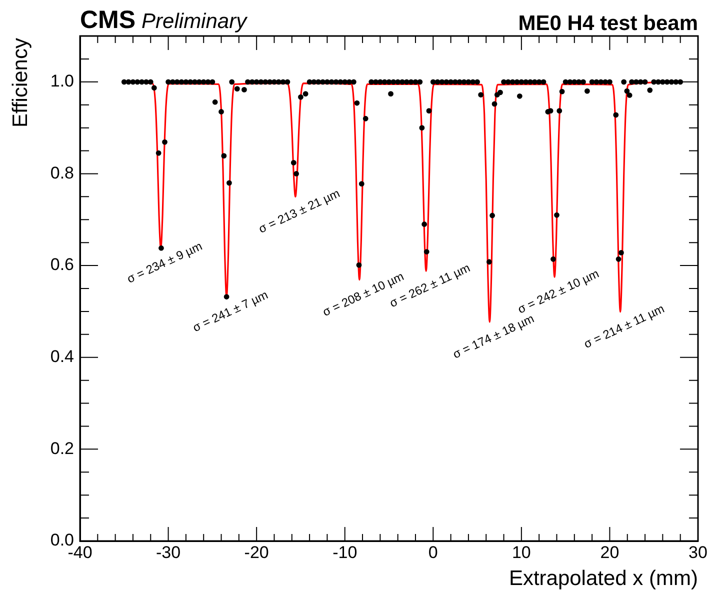  What do you see at coordinates (108, 20) in the screenshot?
I see `chart-title: CMS` at bounding box center [108, 20].